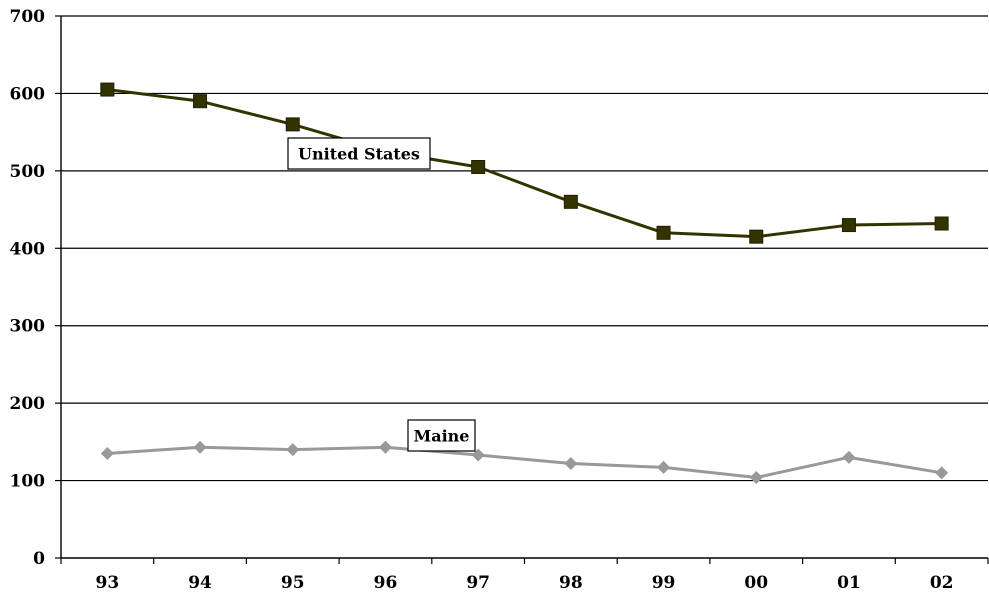 The width and height of the screenshot is (989, 597). What do you see at coordinates (28, 94) in the screenshot?
I see `y-tick-label: 600` at bounding box center [28, 94].